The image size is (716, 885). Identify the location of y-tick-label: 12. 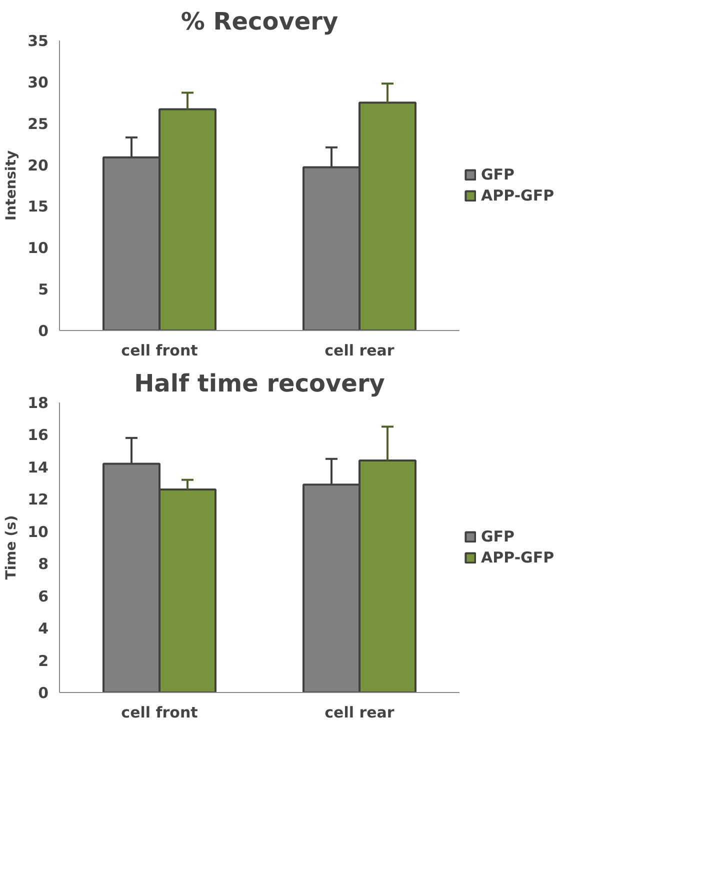
(38, 499).